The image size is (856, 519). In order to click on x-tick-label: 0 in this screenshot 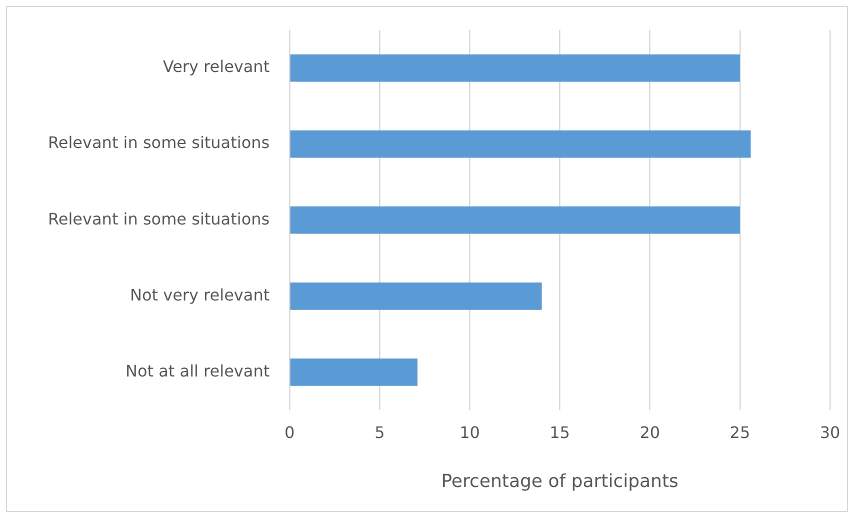, I will do `click(289, 432)`.